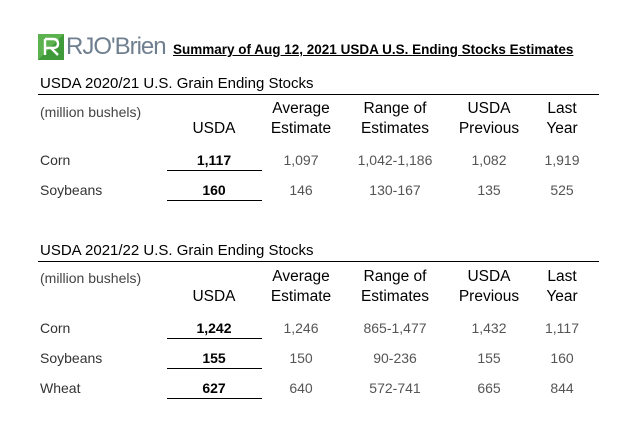 The width and height of the screenshot is (637, 431). What do you see at coordinates (177, 250) in the screenshot?
I see `section-title-2021-22: USDA 2021/22 U.S. Grain Ending Stocks` at bounding box center [177, 250].